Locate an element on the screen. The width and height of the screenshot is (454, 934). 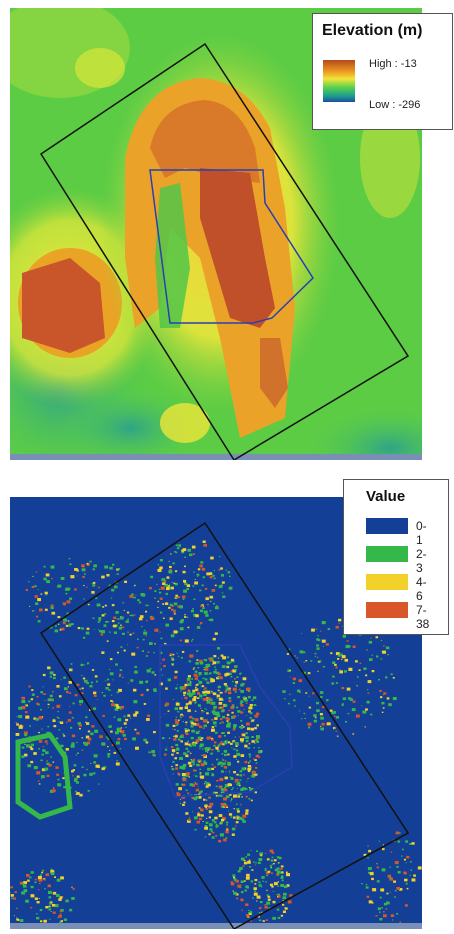
elevation-high-label: High : -13 is located at coordinates (393, 64).